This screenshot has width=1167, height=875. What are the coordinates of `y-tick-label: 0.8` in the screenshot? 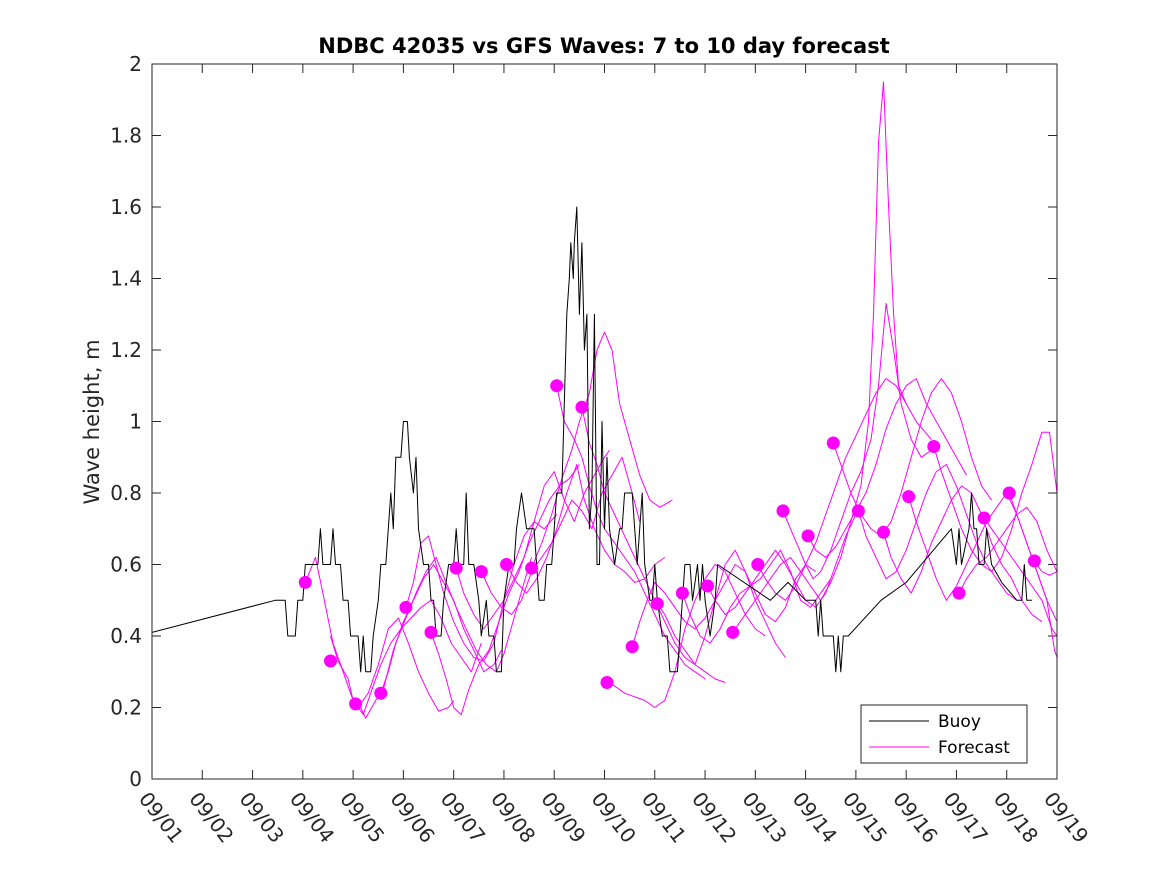 It's located at (126, 493).